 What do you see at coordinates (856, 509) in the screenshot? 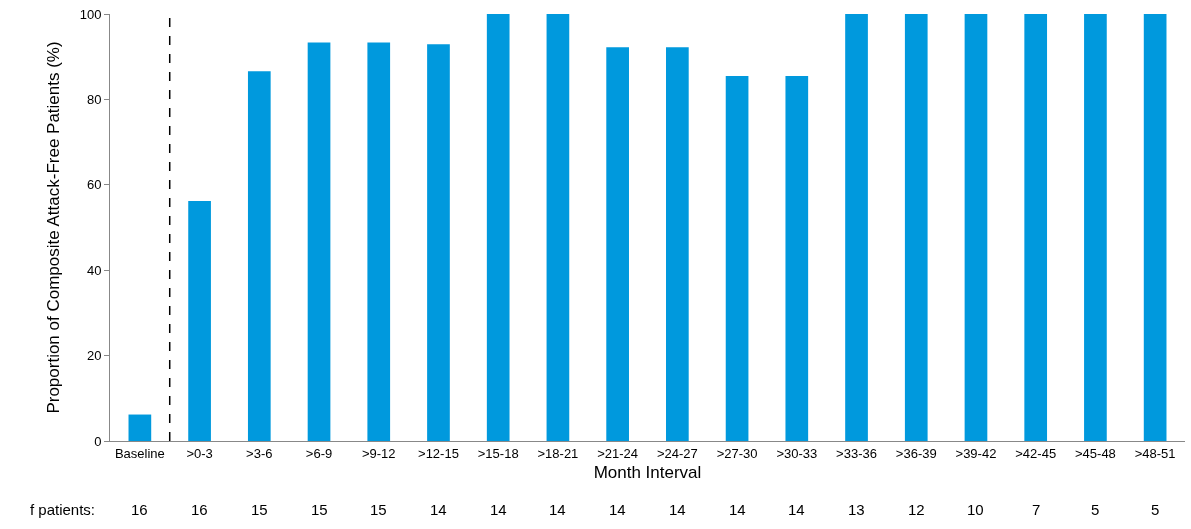
I see `text: 13` at bounding box center [856, 509].